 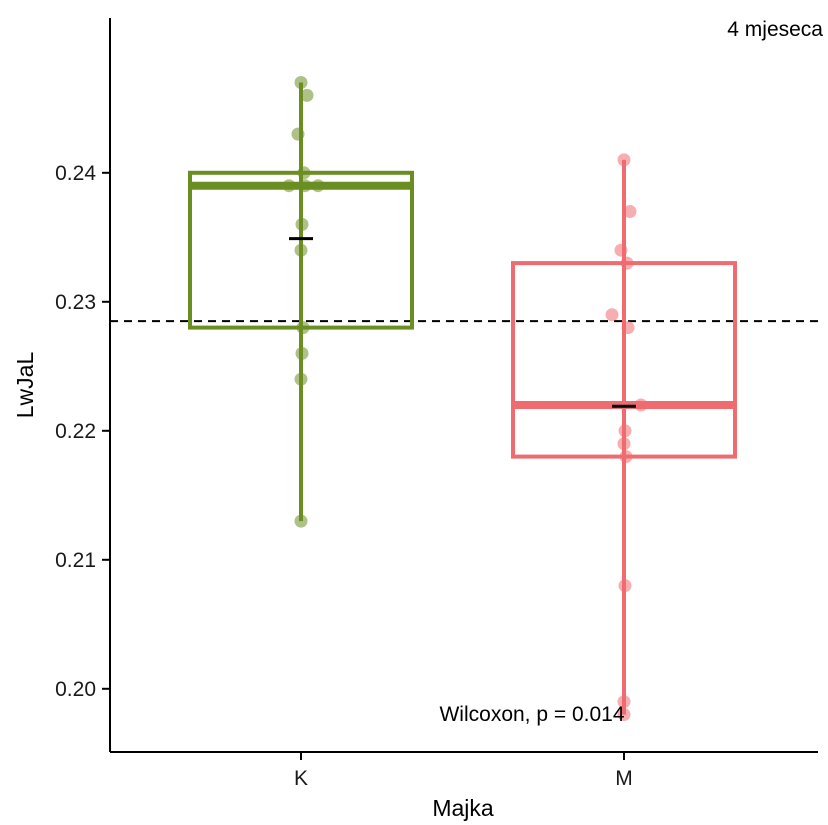 I want to click on x-tick-label-m: M, so click(x=624, y=778).